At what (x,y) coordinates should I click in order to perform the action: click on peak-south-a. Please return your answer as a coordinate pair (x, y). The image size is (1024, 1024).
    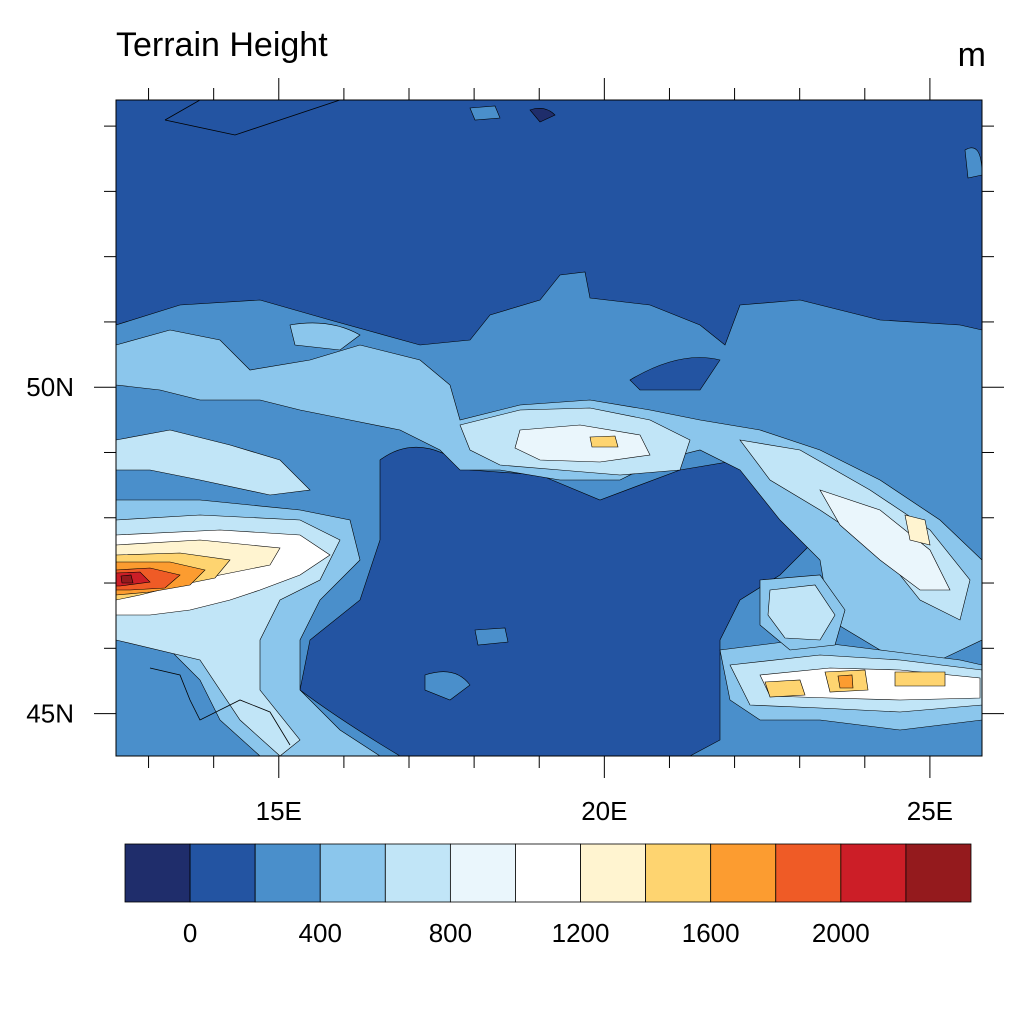
    Looking at the image, I should click on (785, 688).